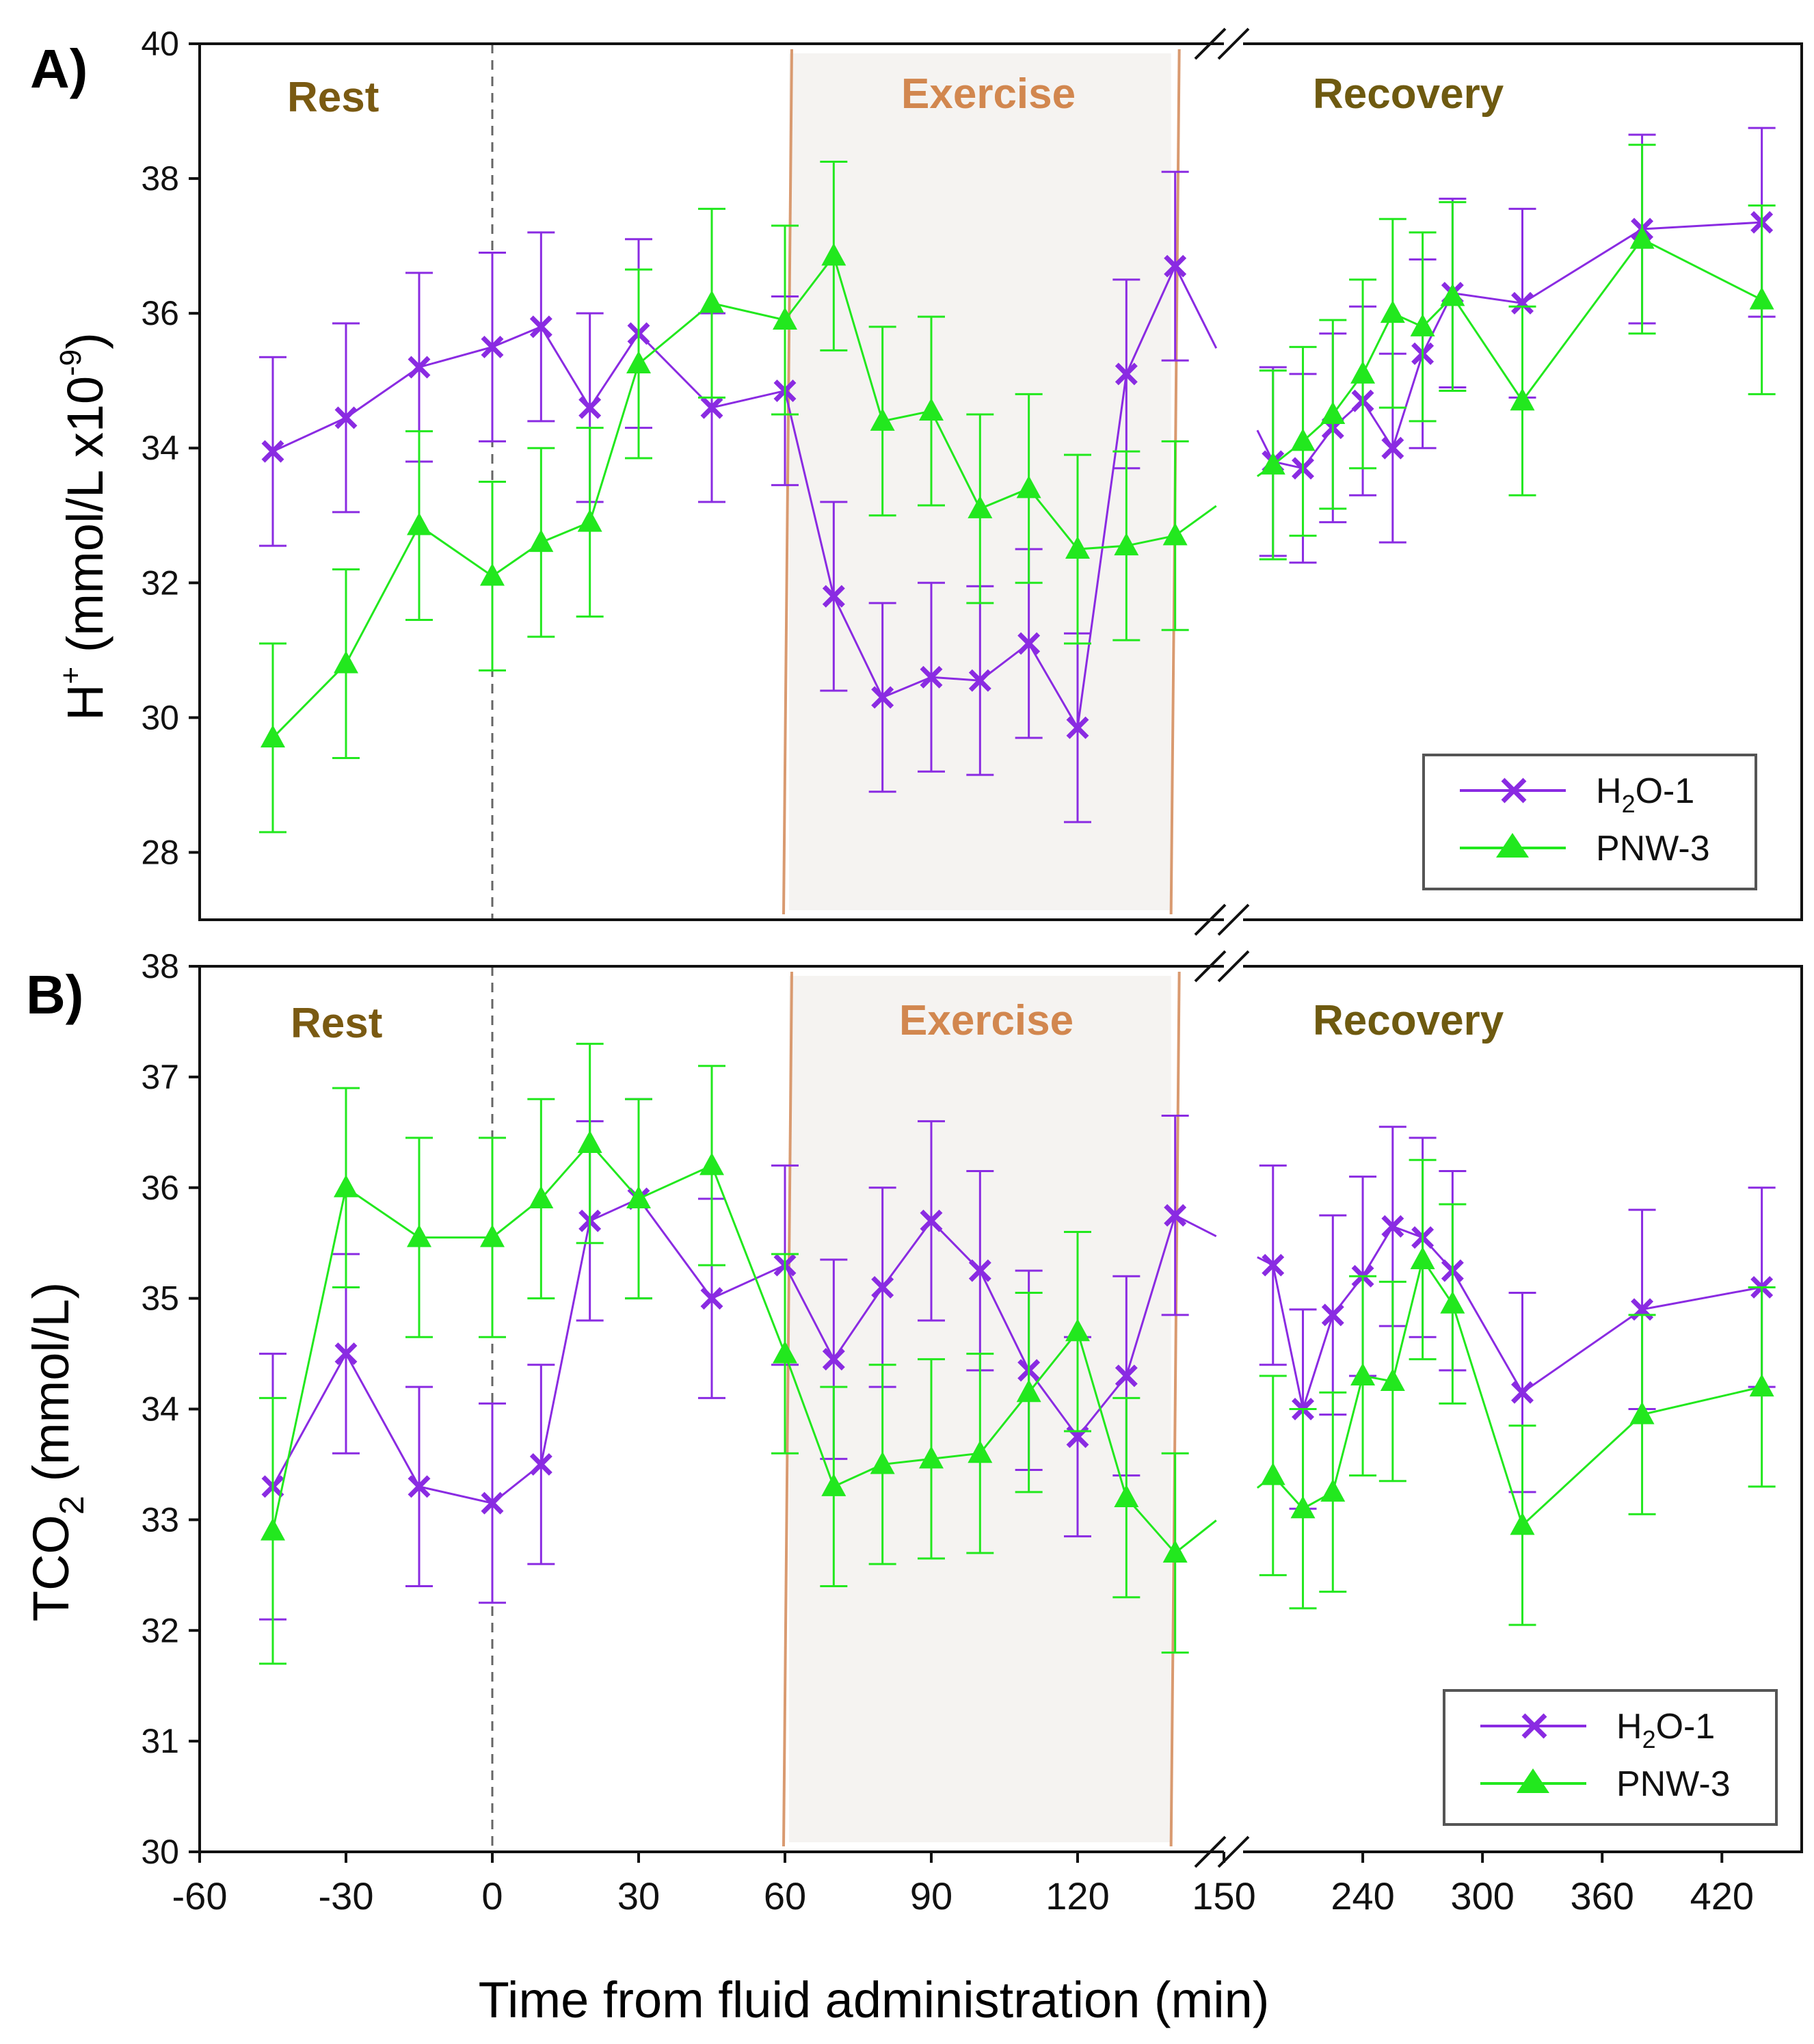 Image resolution: width=1814 pixels, height=2044 pixels. Describe the element at coordinates (160, 1188) in the screenshot. I see `y-tick-label: 36` at that location.